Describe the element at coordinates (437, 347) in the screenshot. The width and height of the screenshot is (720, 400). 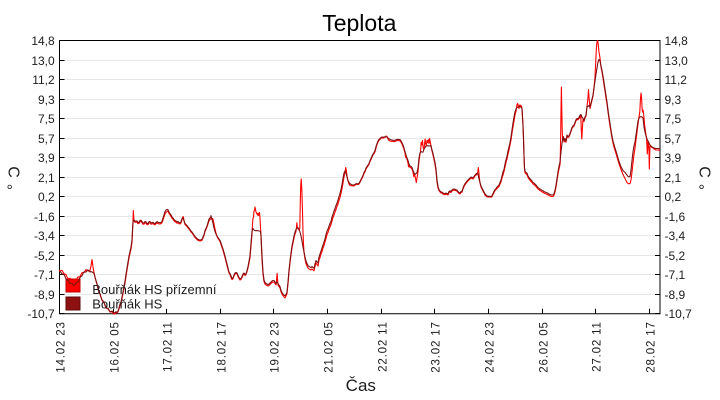
I see `svg-text: 23.02 17` at that location.